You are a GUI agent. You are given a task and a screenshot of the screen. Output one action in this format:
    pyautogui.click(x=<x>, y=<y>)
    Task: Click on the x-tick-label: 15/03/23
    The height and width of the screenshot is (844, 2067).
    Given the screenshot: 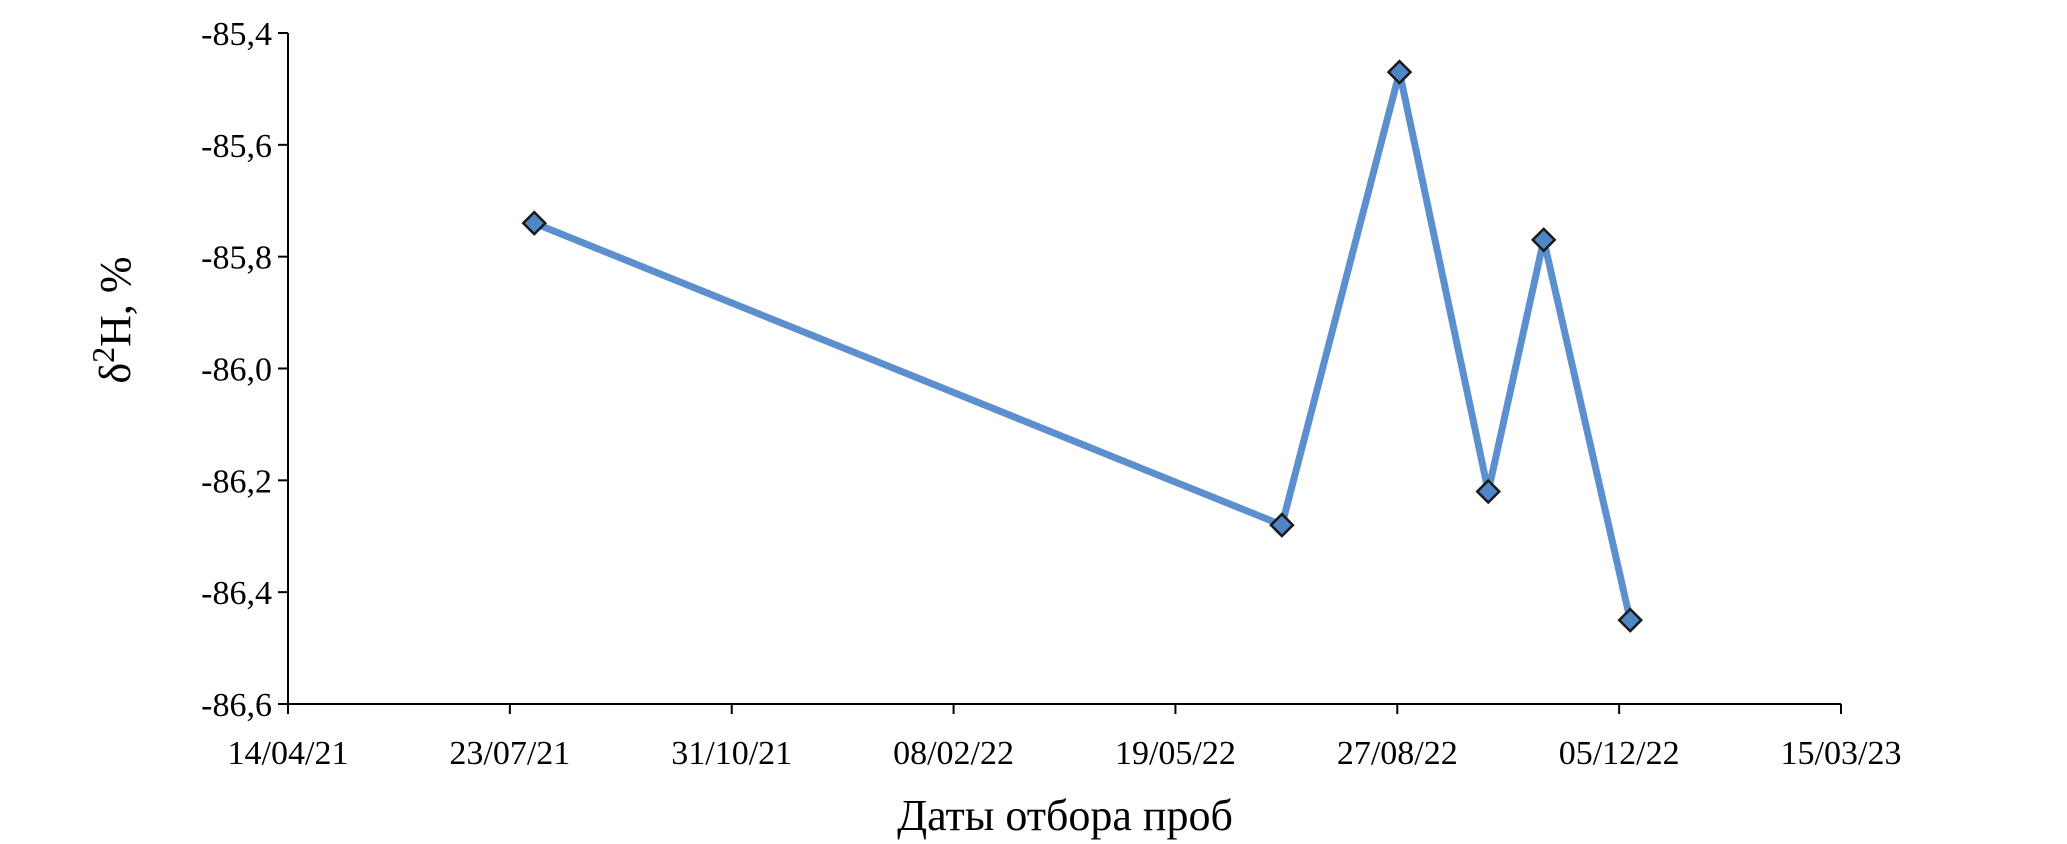 What is the action you would take?
    pyautogui.click(x=1841, y=753)
    